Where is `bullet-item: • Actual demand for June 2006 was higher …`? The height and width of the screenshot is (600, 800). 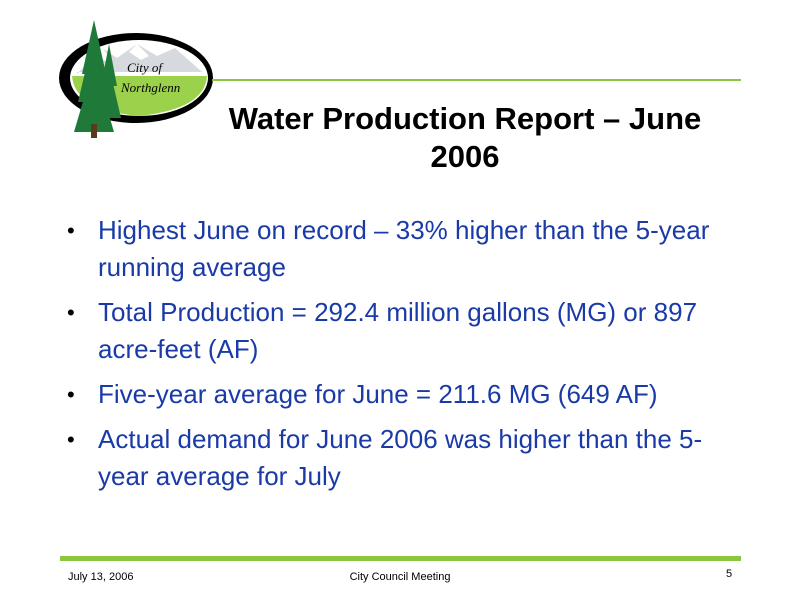 bullet-item: • Actual demand for June 2006 was higher … is located at coordinates (404, 458).